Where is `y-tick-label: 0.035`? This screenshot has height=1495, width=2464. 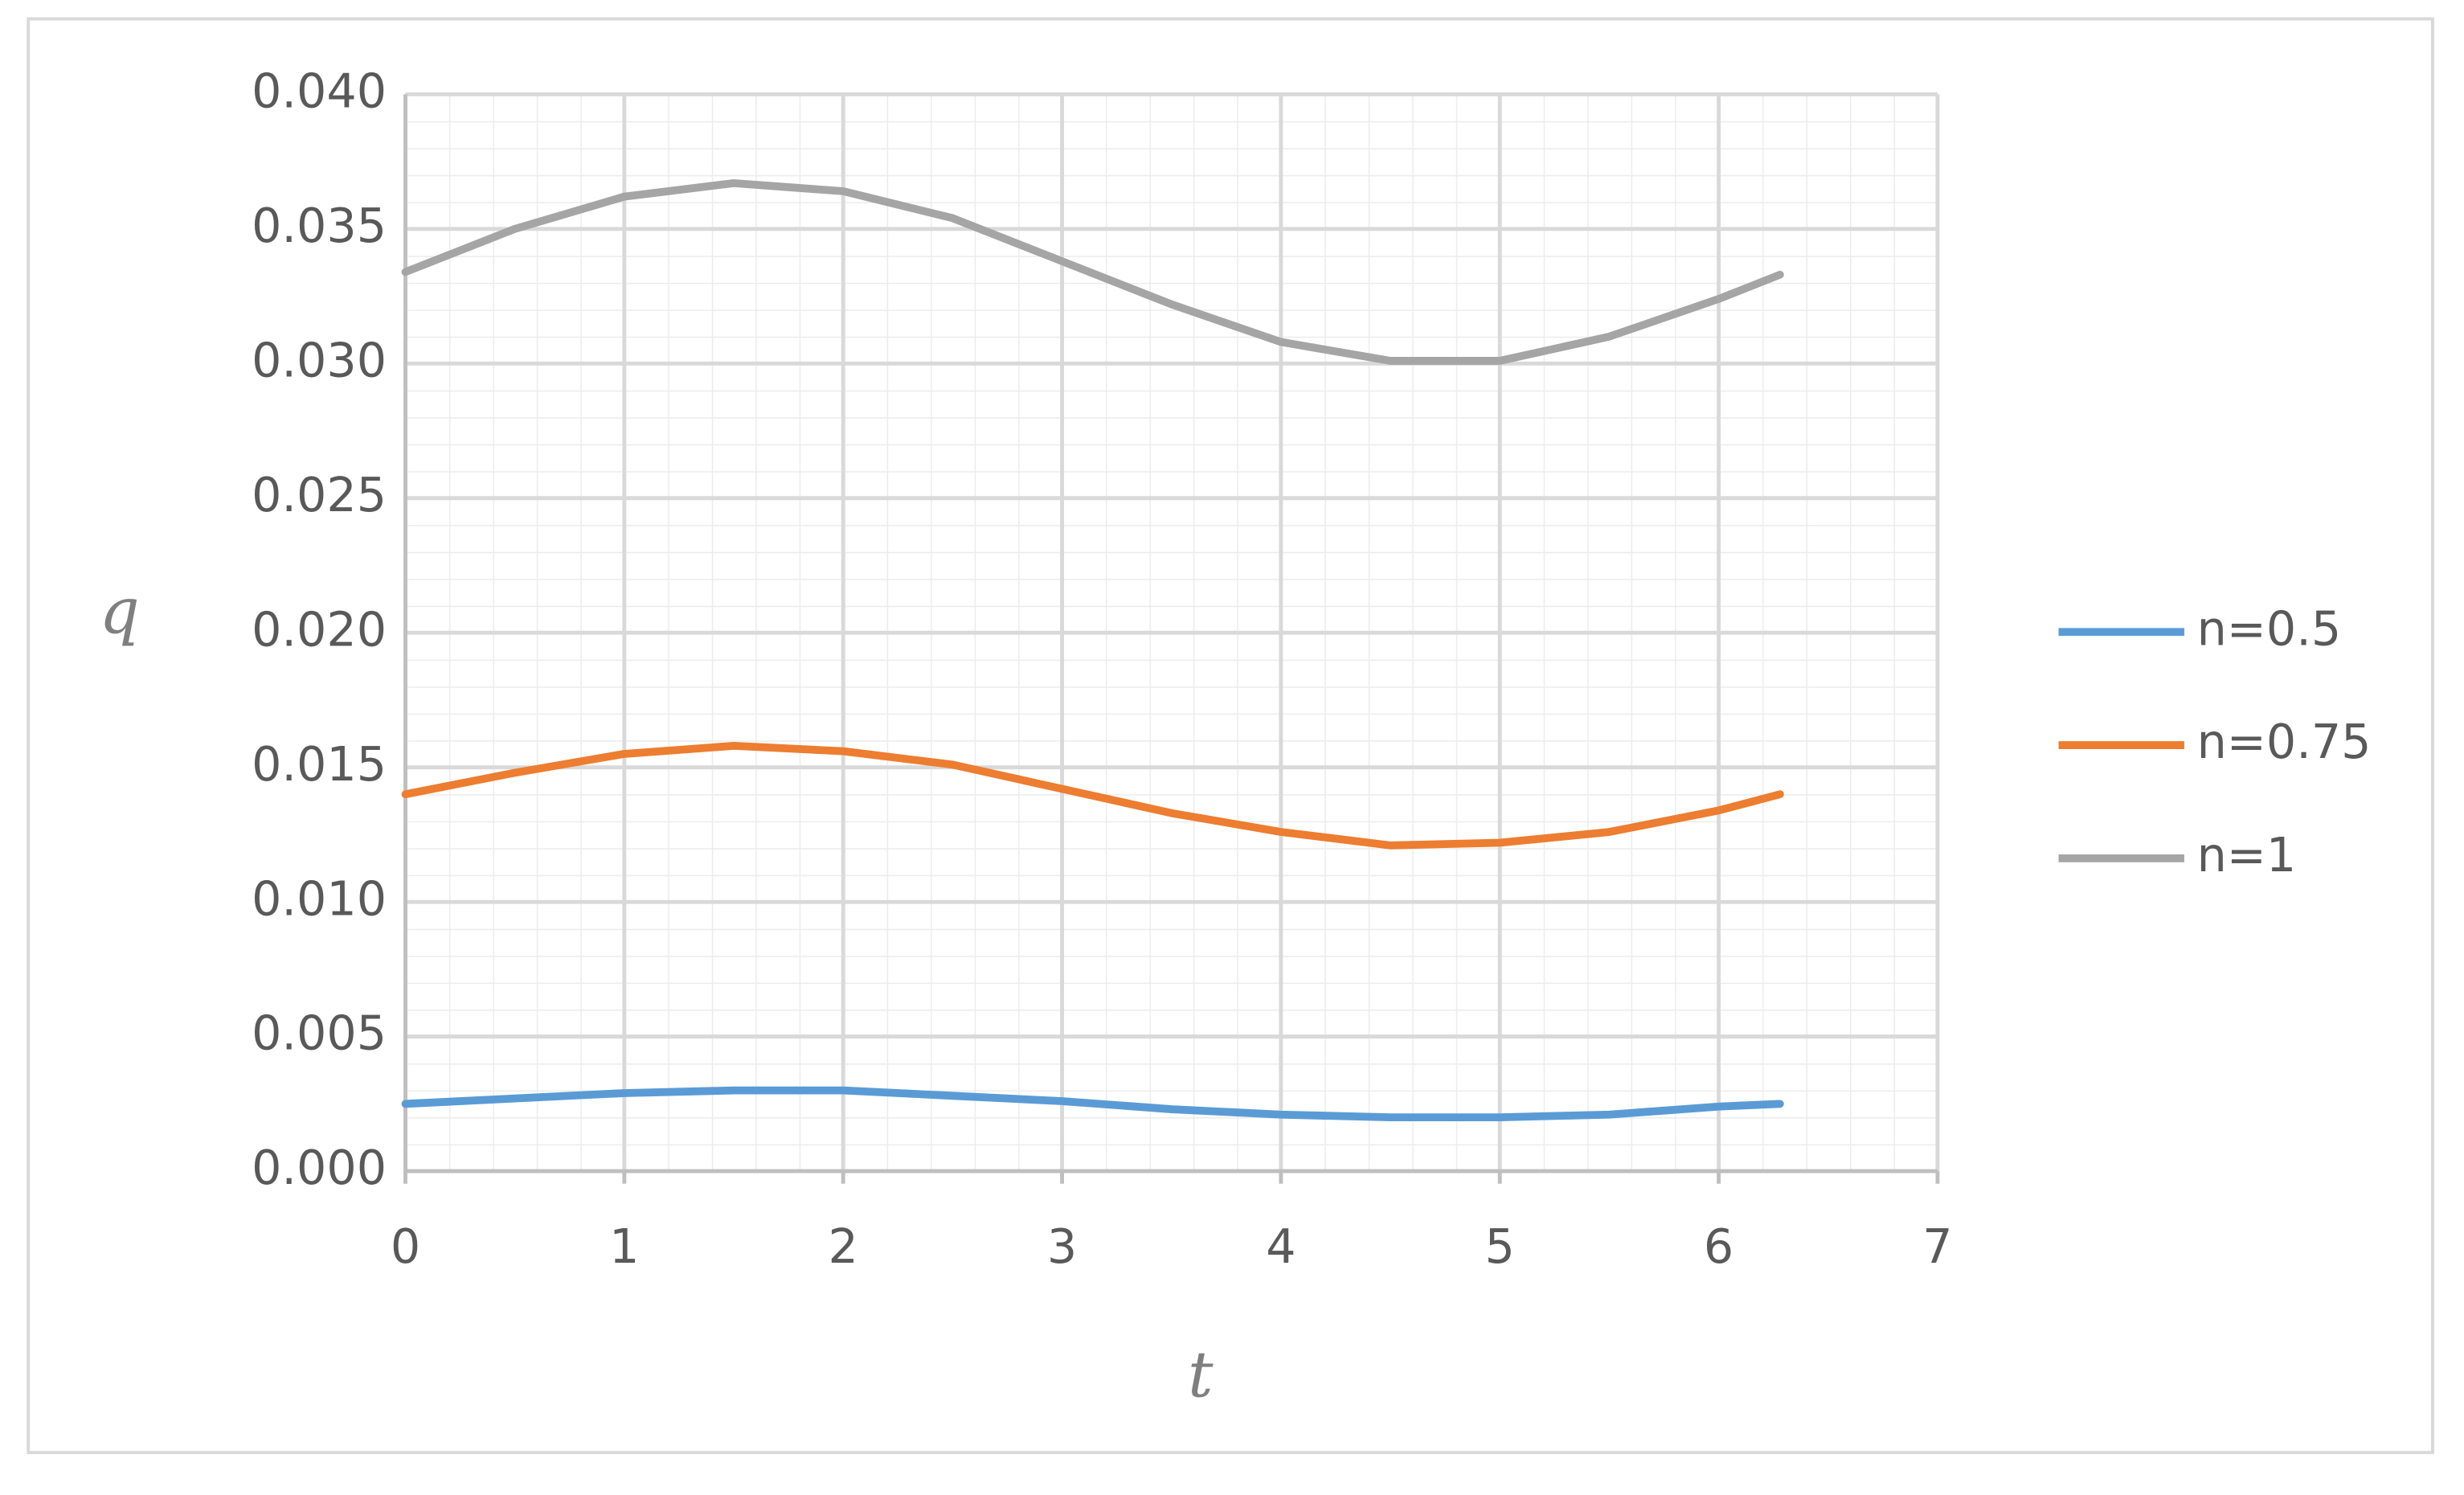
y-tick-label: 0.035 is located at coordinates (319, 226).